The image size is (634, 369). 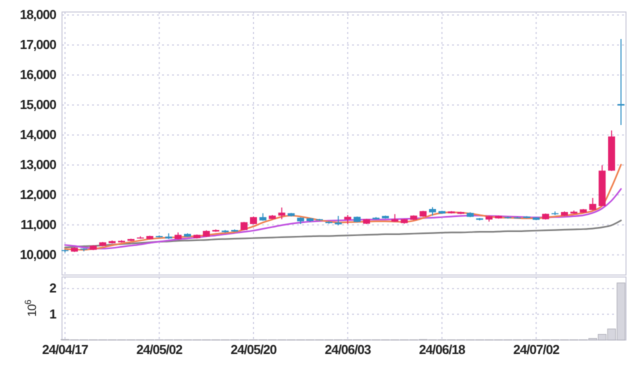 I want to click on y-tick-label: 11,000, so click(x=38, y=224).